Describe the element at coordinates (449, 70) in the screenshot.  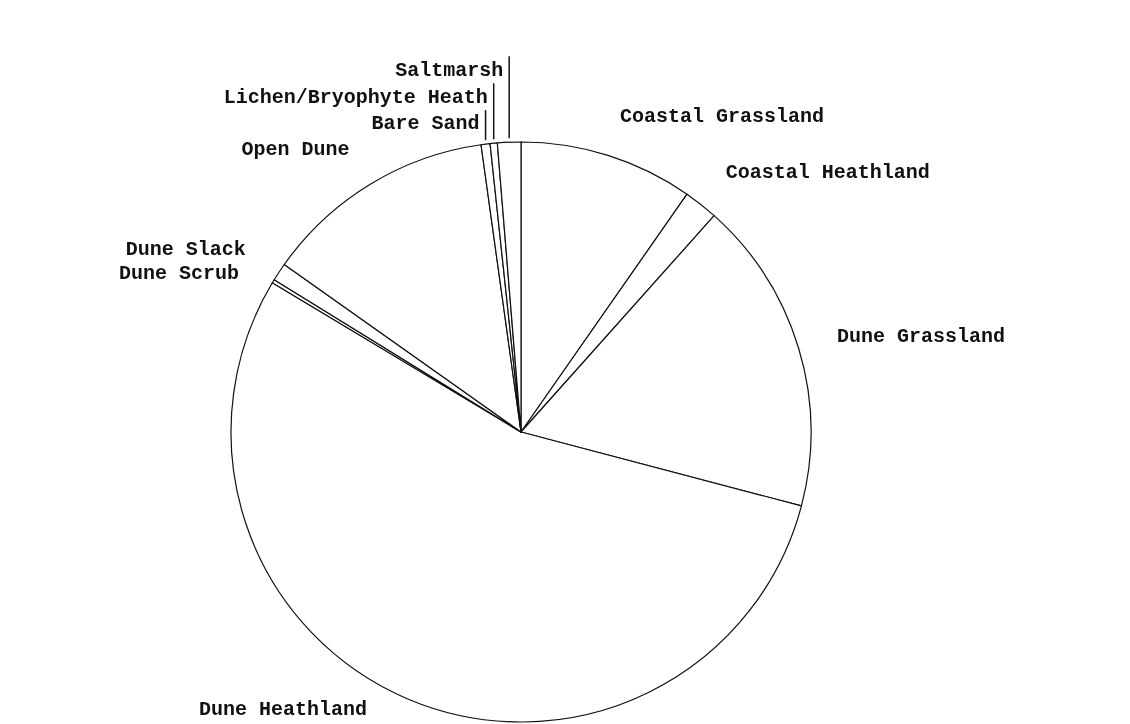
I see `slice-label: Saltmarsh` at that location.